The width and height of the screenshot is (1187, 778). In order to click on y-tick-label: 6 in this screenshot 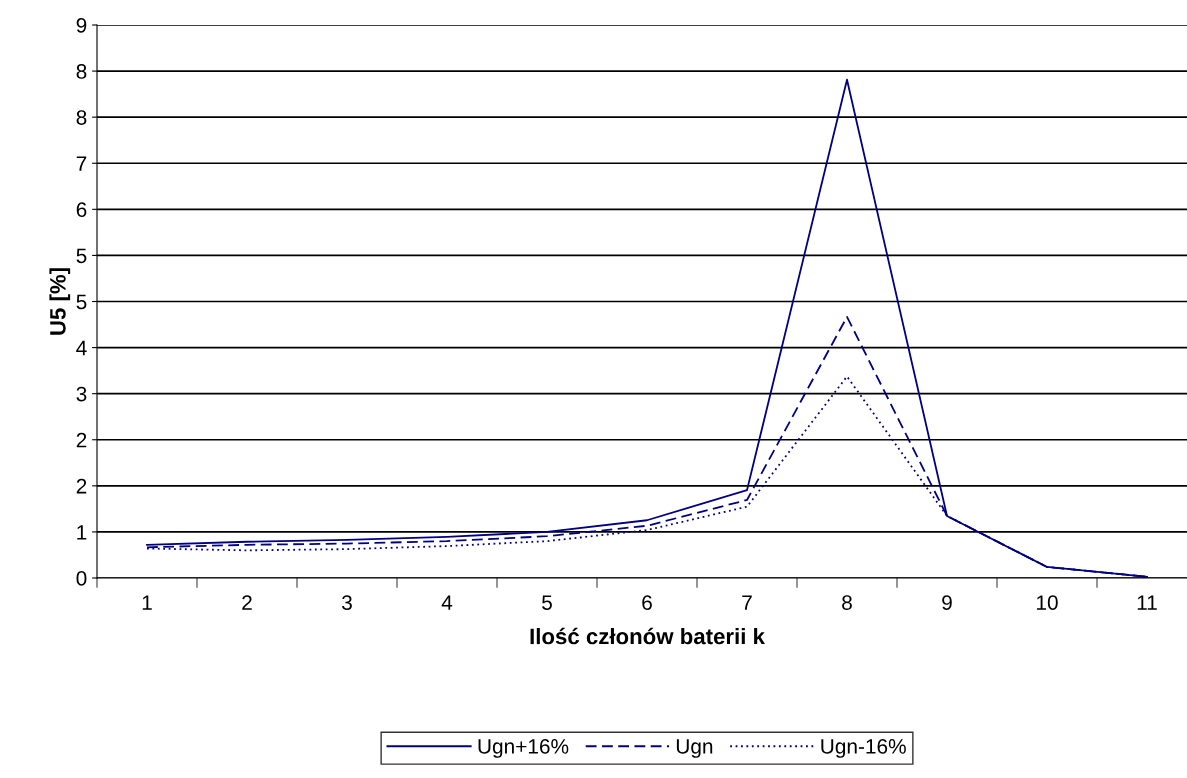, I will do `click(81, 210)`.